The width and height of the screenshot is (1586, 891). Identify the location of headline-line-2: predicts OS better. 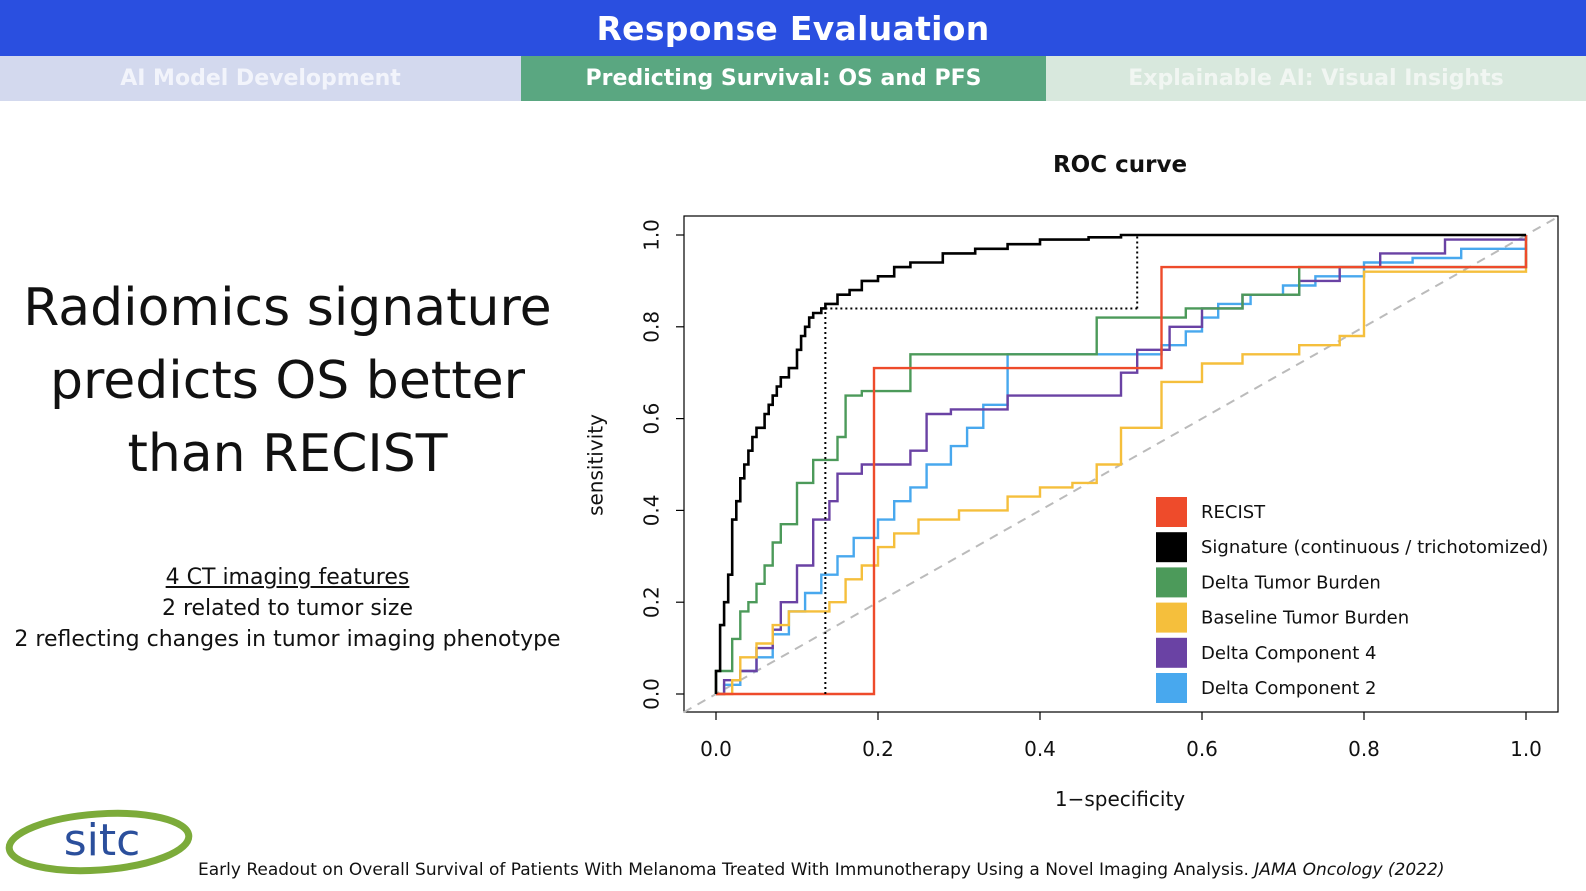
(287, 381).